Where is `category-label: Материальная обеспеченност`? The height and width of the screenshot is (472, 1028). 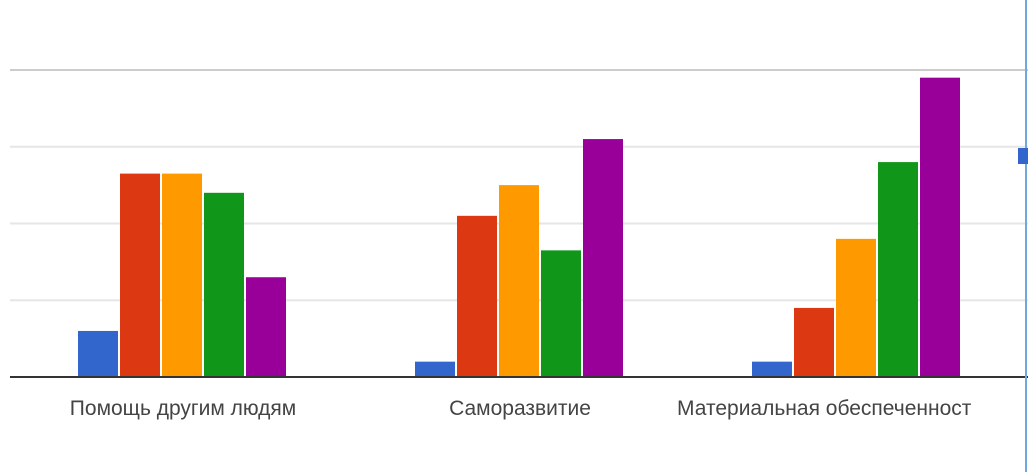
category-label: Материальная обеспеченност is located at coordinates (824, 408).